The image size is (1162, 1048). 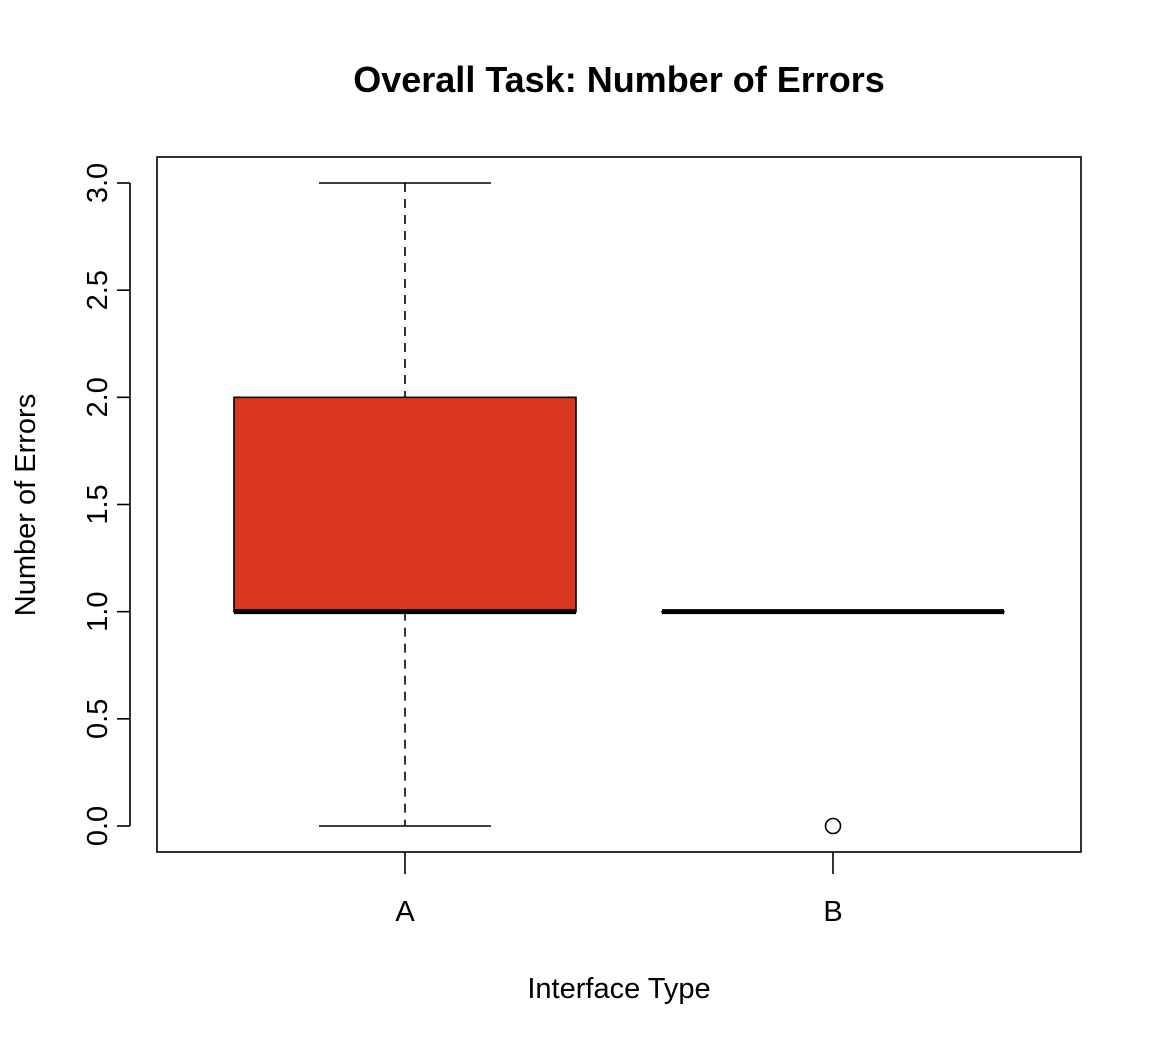 What do you see at coordinates (98, 719) in the screenshot?
I see `y-tick-label: 0.5` at bounding box center [98, 719].